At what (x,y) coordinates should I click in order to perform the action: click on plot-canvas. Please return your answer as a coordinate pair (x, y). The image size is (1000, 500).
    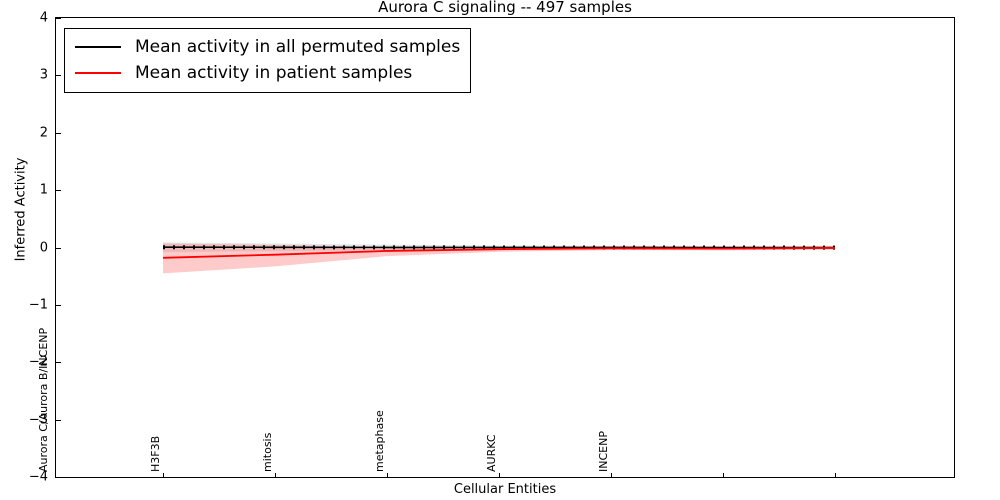
    Looking at the image, I should click on (499, 258).